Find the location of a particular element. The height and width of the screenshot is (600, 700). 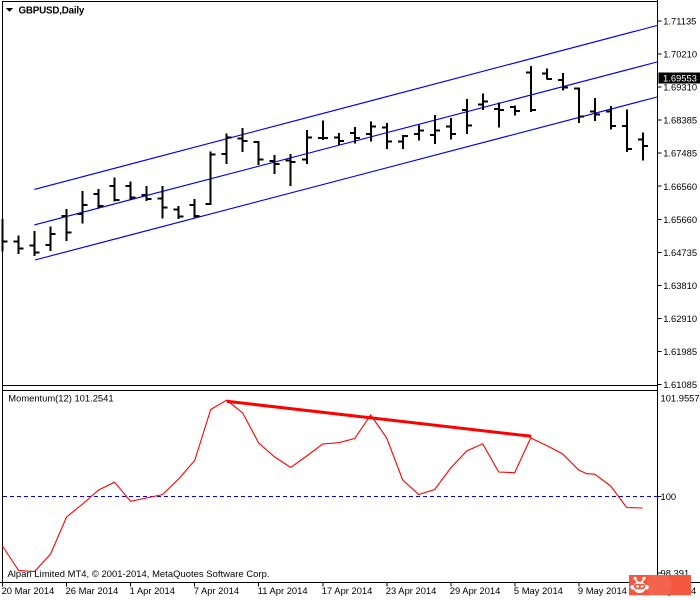

svg-text: 1.71135 is located at coordinates (679, 21).